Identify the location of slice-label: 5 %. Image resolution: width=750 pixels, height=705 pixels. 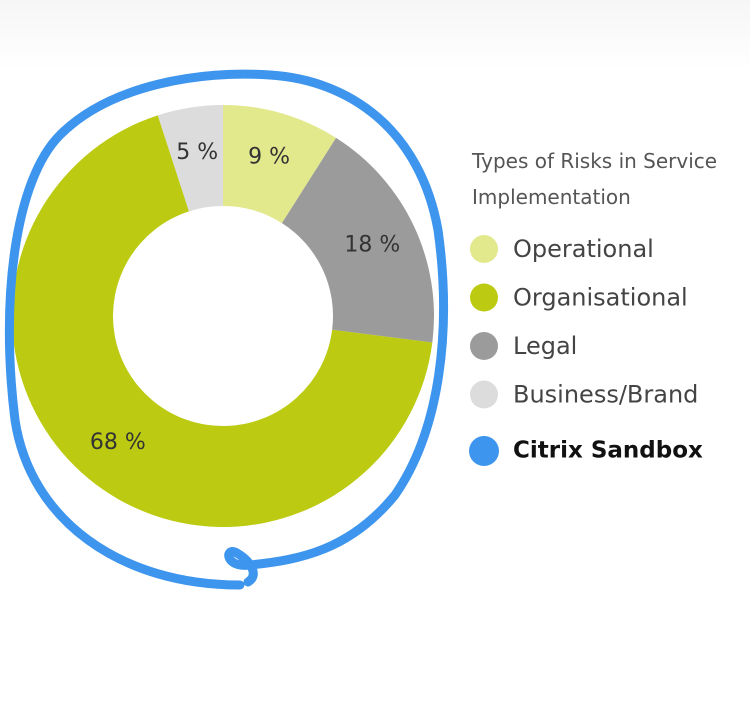
(197, 152).